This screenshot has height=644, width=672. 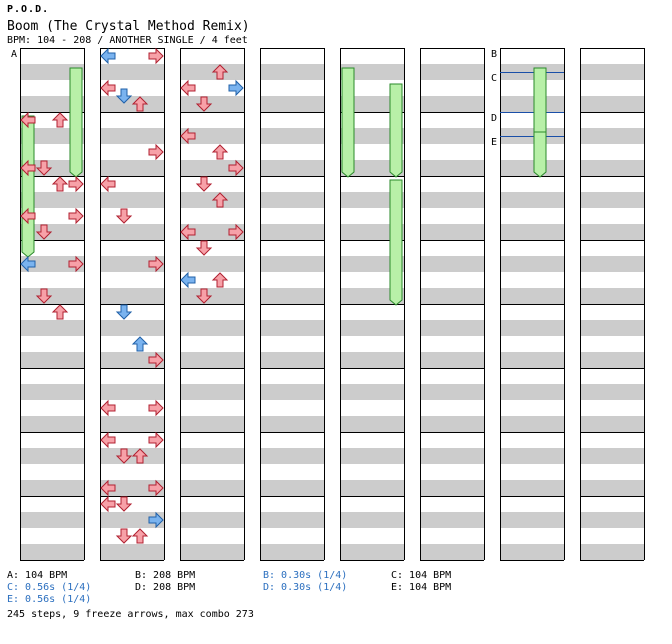 I want to click on song-artist: P.O.D., so click(x=28, y=9).